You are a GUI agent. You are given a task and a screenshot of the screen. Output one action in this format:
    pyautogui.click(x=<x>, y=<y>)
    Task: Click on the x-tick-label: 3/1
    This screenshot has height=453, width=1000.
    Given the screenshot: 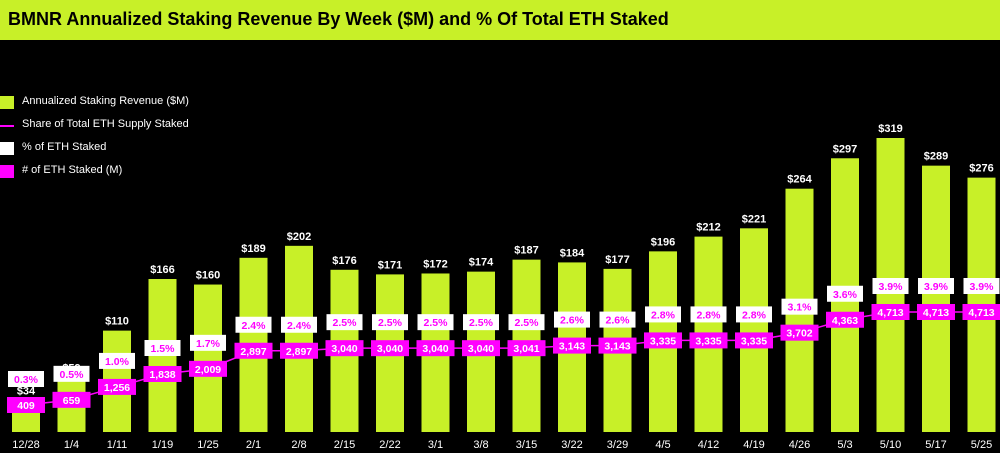 What is the action you would take?
    pyautogui.click(x=435, y=445)
    